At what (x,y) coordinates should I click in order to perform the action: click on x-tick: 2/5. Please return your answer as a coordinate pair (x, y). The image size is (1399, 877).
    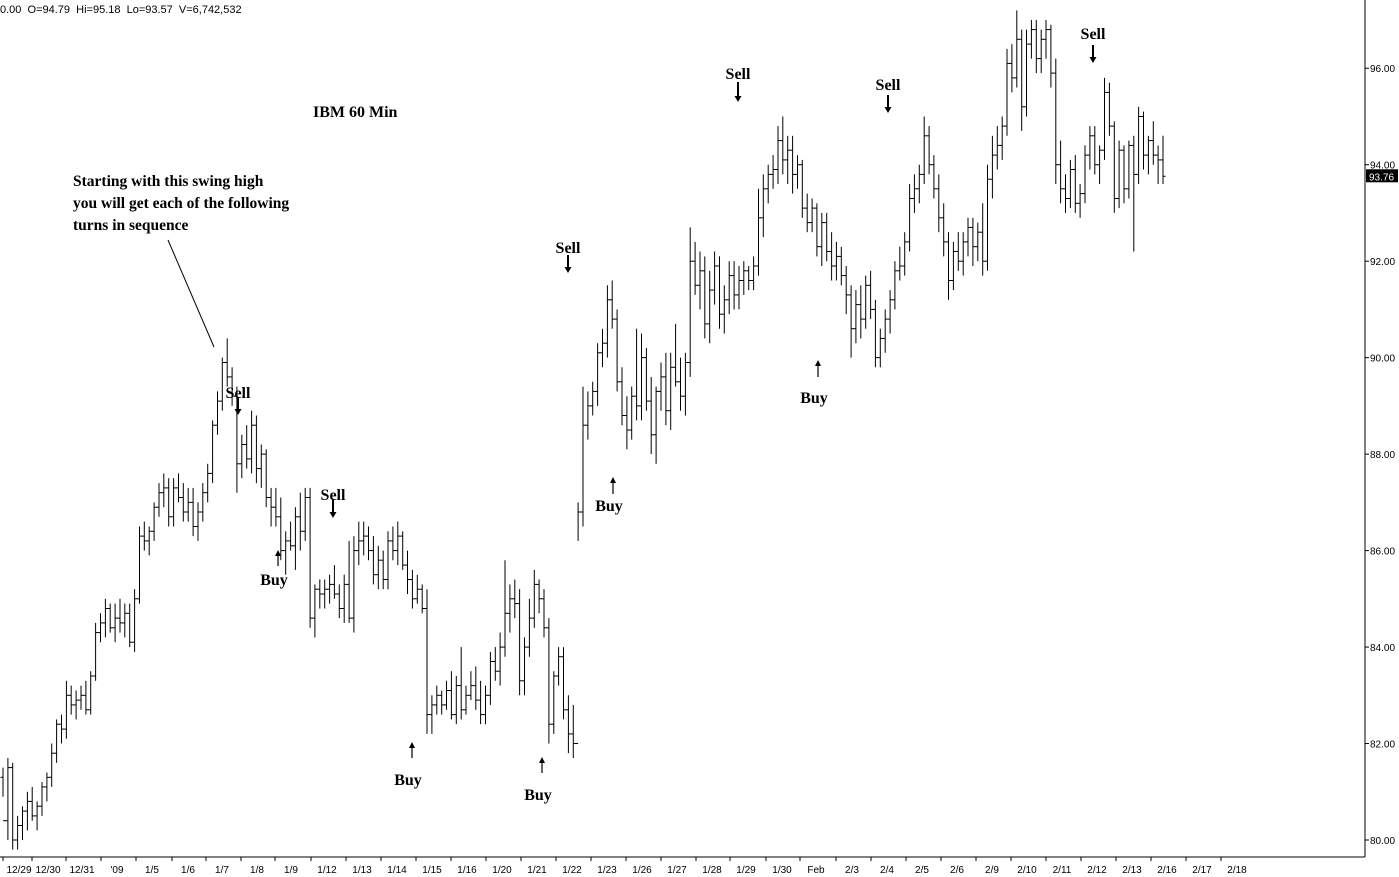
    Looking at the image, I should click on (917, 866).